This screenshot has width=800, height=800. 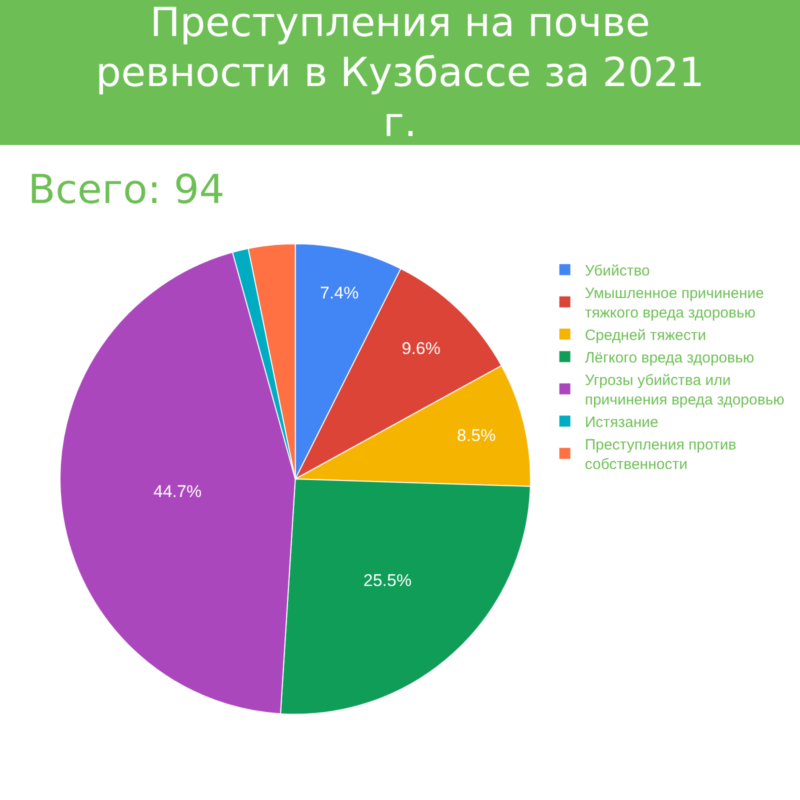 I want to click on legend-label: Угрозы убийства или причинения вреда здоровью, so click(x=684, y=390).